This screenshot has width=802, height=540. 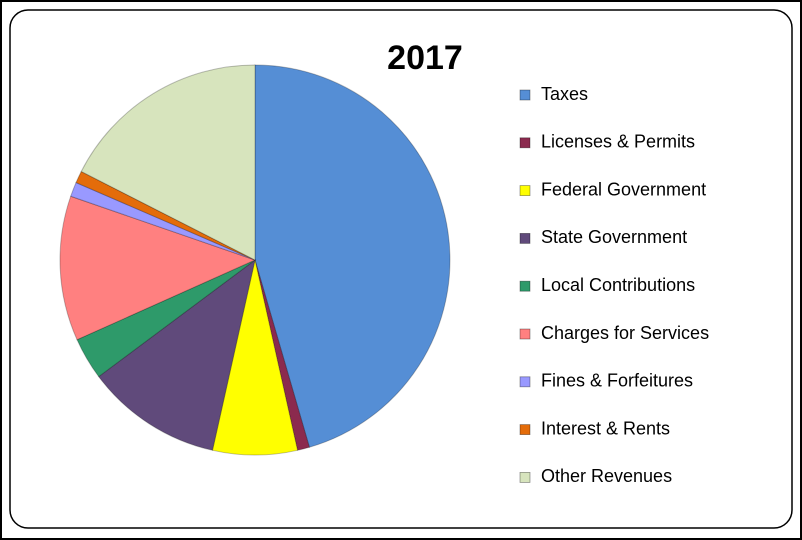 What do you see at coordinates (605, 428) in the screenshot?
I see `legend-label: Interest & Rents` at bounding box center [605, 428].